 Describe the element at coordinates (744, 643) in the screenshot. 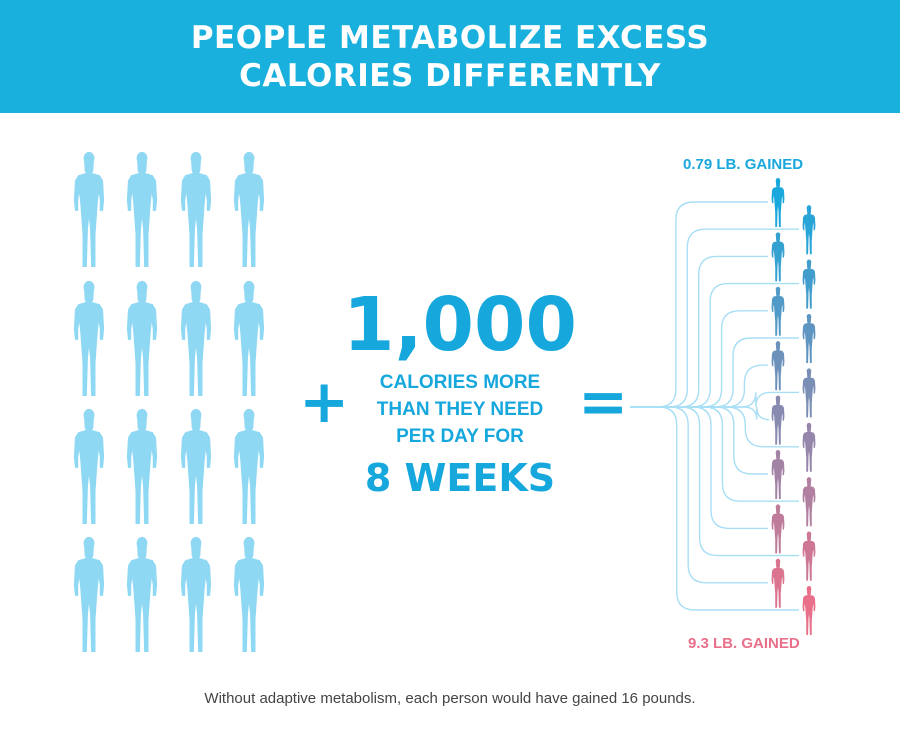

I see `gain-label-max: 9.3 LB. GAINED` at that location.